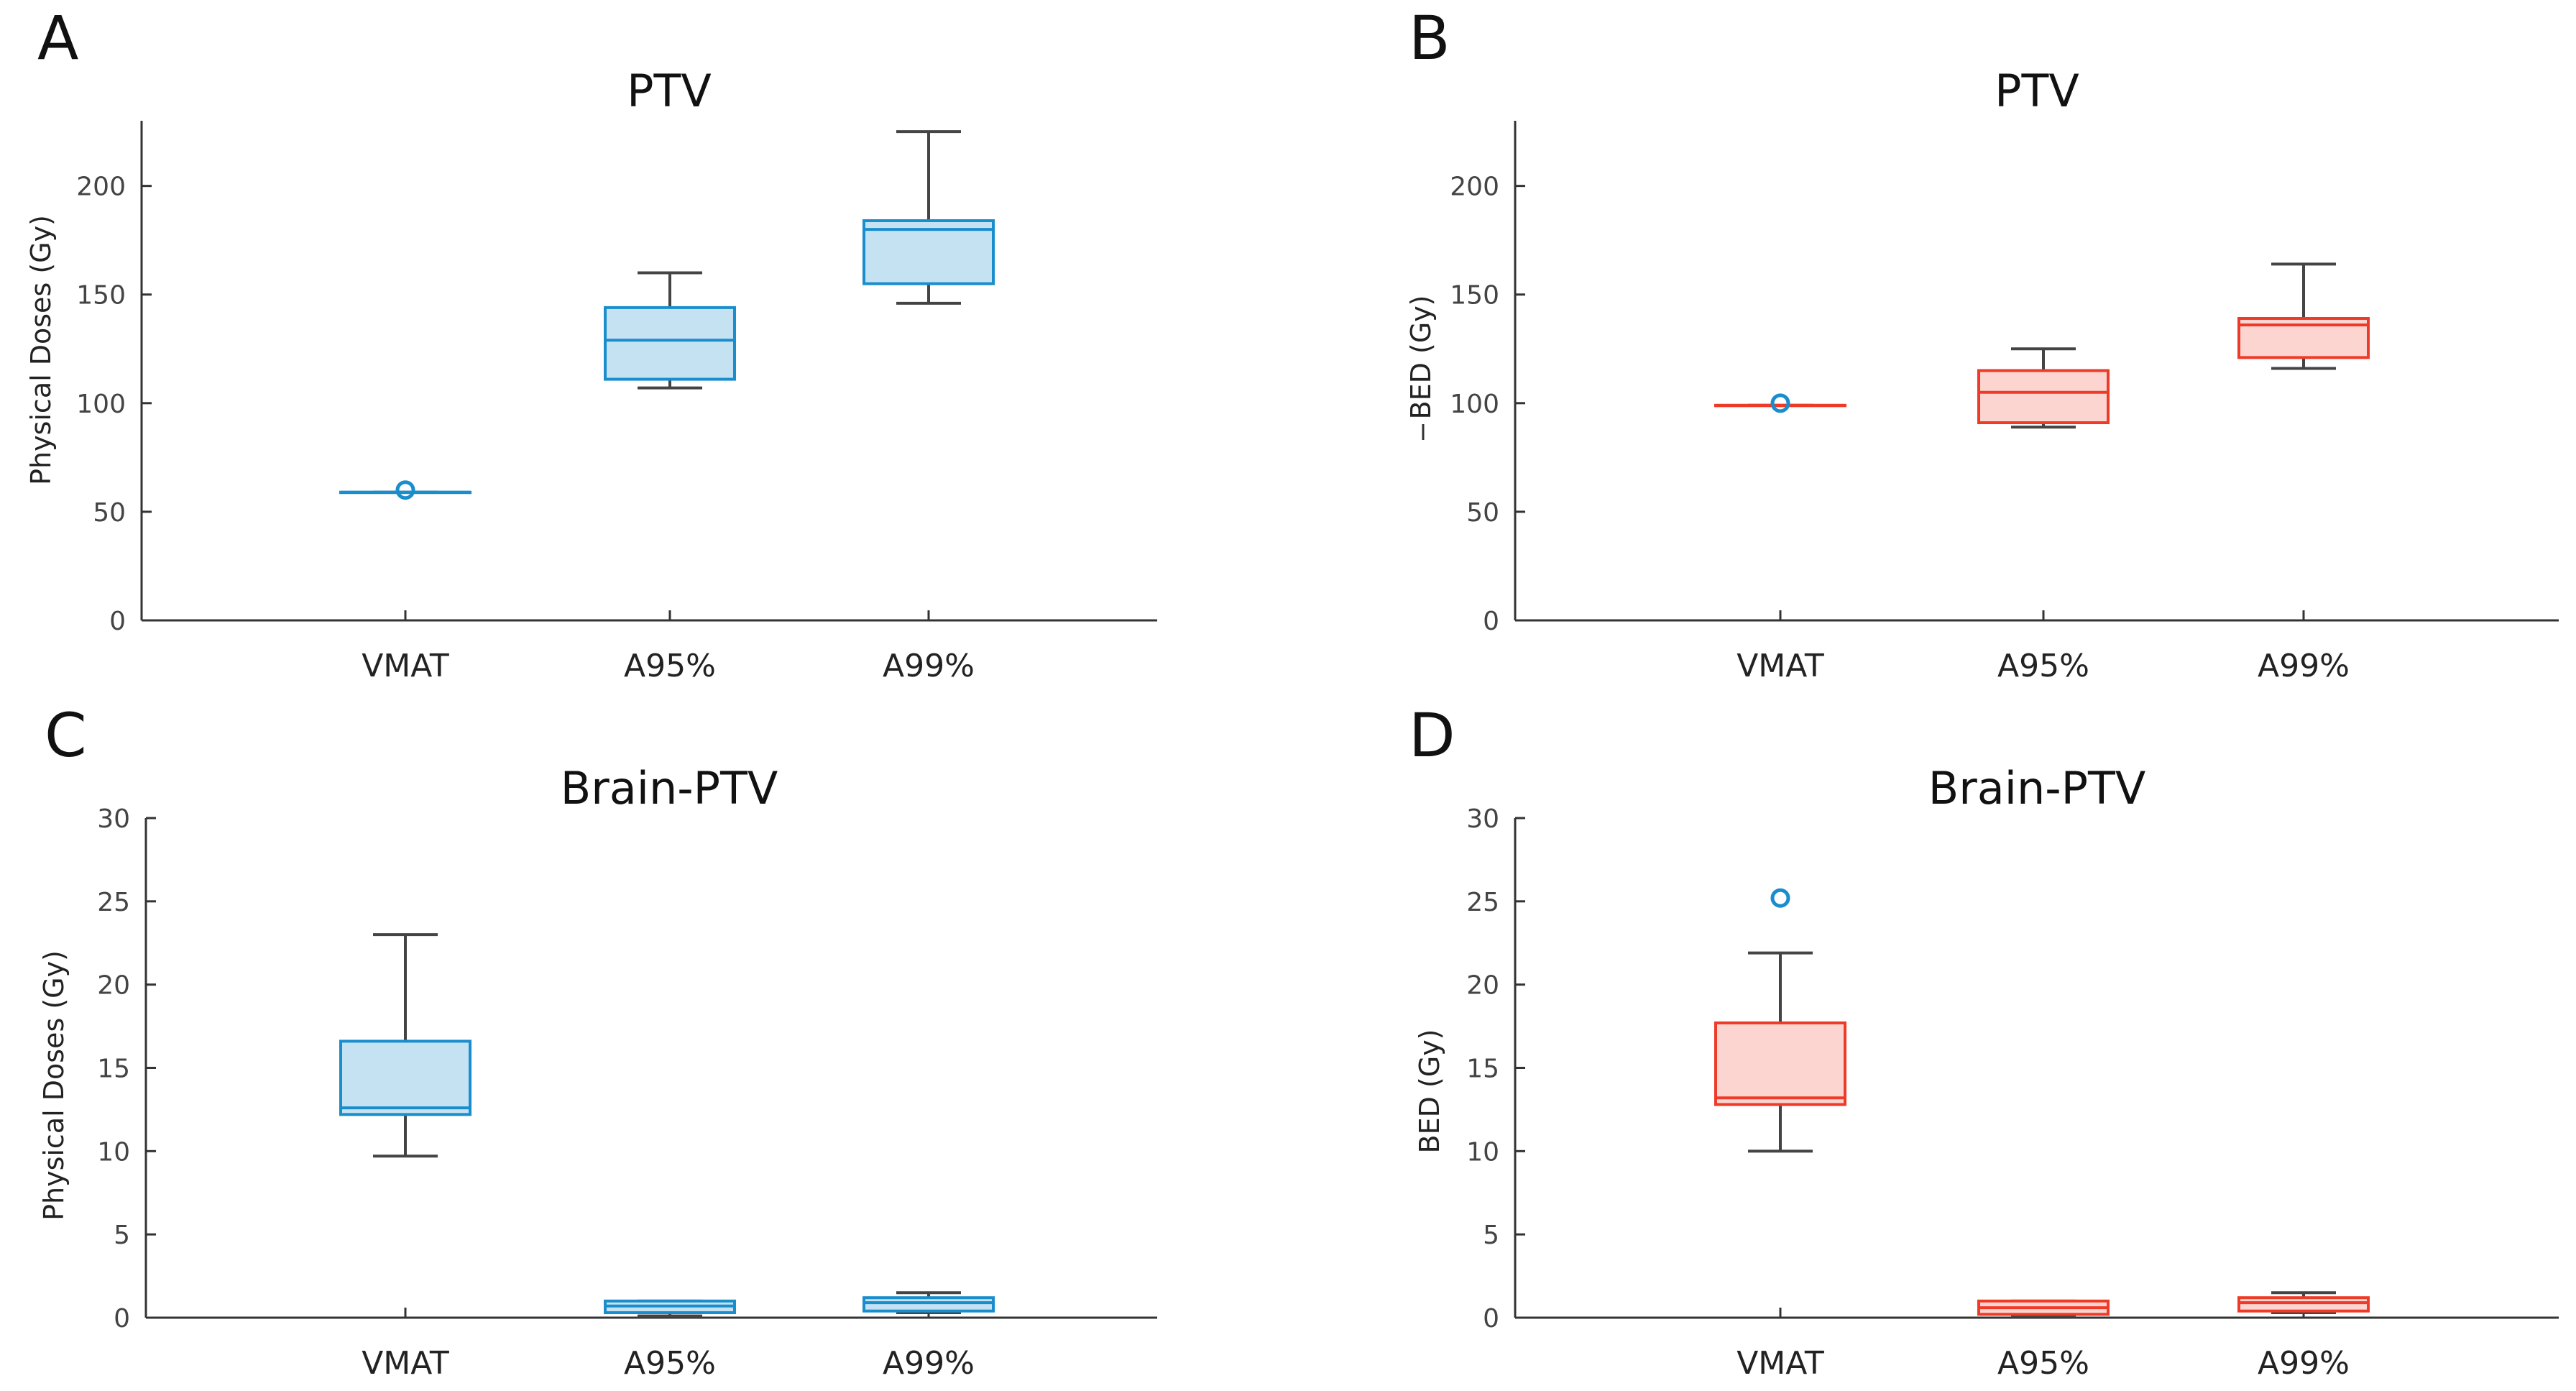 The width and height of the screenshot is (2576, 1391). What do you see at coordinates (41, 350) in the screenshot?
I see `panel-a-y-axis-label: Physical Doses (Gy)` at bounding box center [41, 350].